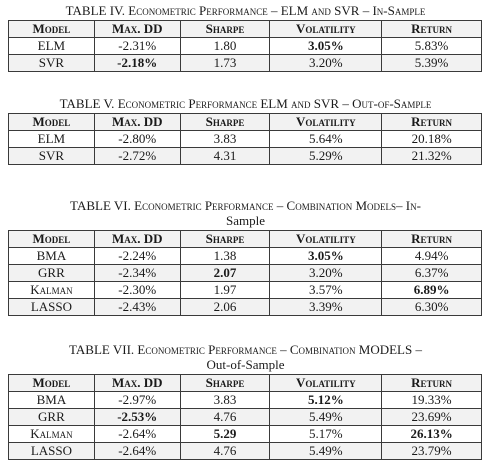 Image resolution: width=491 pixels, height=472 pixels. Describe the element at coordinates (326, 290) in the screenshot. I see `volatility-cell: 3.57%` at that location.